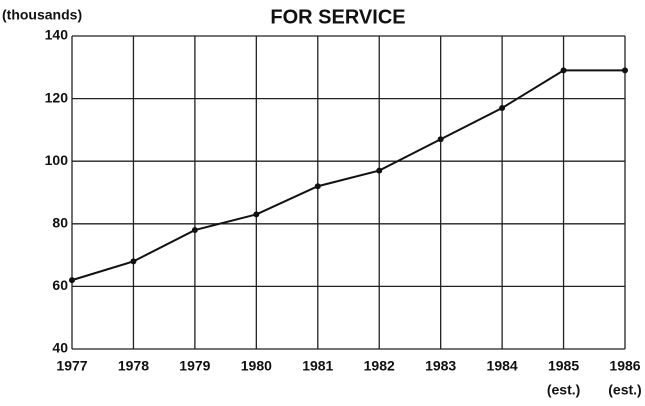 The width and height of the screenshot is (645, 406). What do you see at coordinates (42, 15) in the screenshot?
I see `y-axis-label: (thousands)` at bounding box center [42, 15].